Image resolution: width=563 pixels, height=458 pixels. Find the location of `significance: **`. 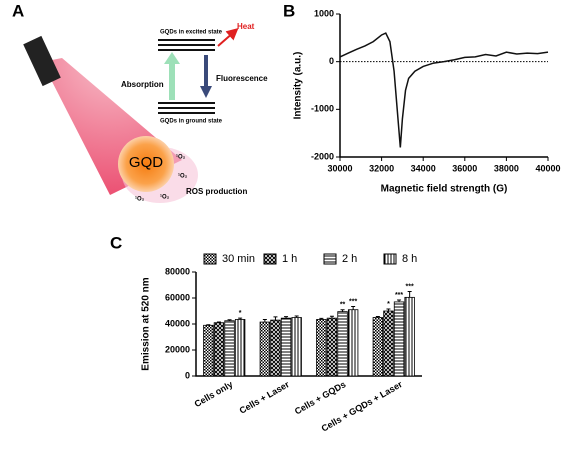

significance: ** is located at coordinates (343, 305).